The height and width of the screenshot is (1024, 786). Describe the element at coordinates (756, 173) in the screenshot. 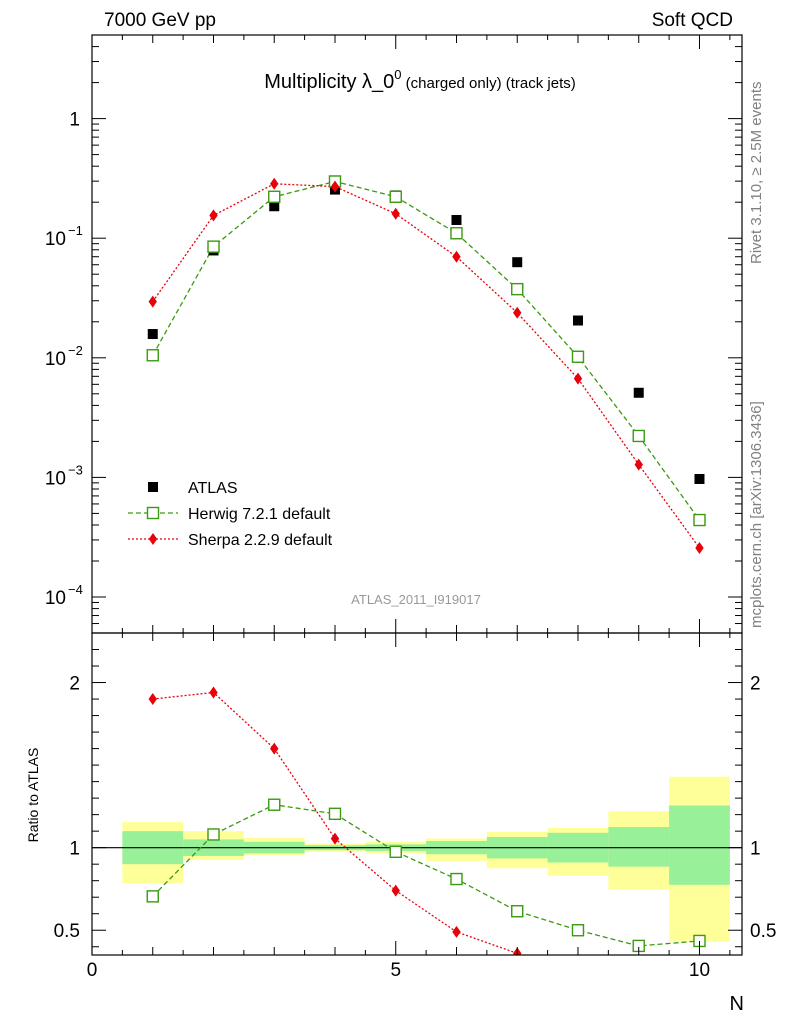

I see `rivet-label: Rivet 3.1.10, ≥ 2.5M events` at that location.